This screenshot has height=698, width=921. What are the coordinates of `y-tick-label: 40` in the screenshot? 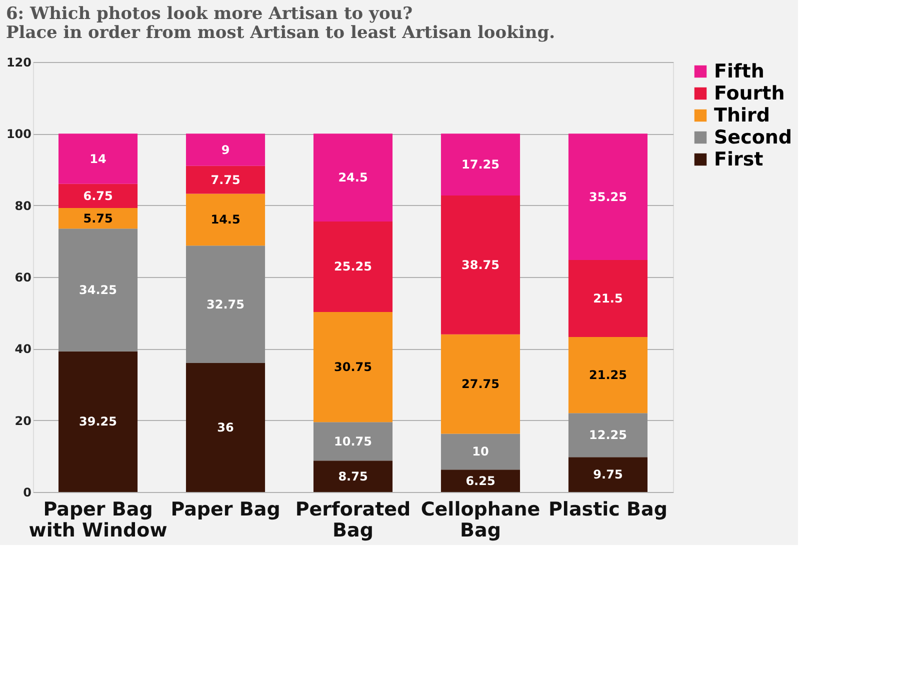 It's located at (23, 349).